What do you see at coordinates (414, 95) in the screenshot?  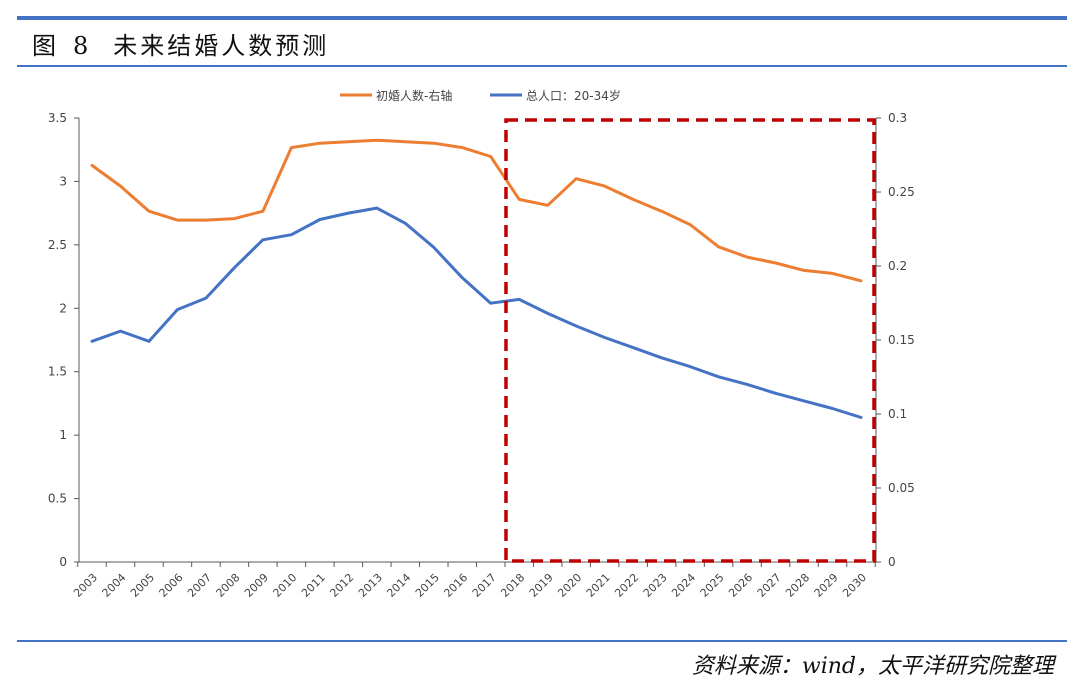 I see `legend-label-first-marriages: 初婚人数-右轴` at bounding box center [414, 95].